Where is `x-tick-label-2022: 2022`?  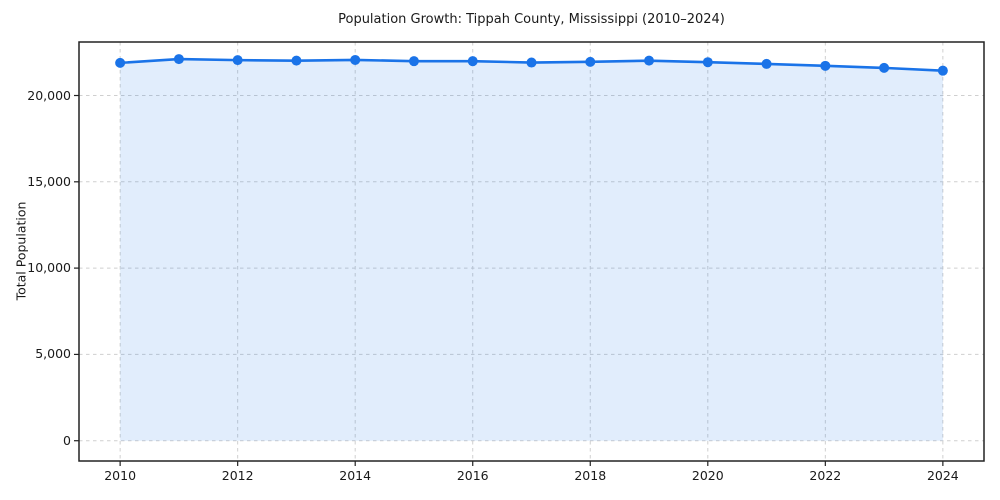
x-tick-label-2022: 2022 is located at coordinates (825, 475).